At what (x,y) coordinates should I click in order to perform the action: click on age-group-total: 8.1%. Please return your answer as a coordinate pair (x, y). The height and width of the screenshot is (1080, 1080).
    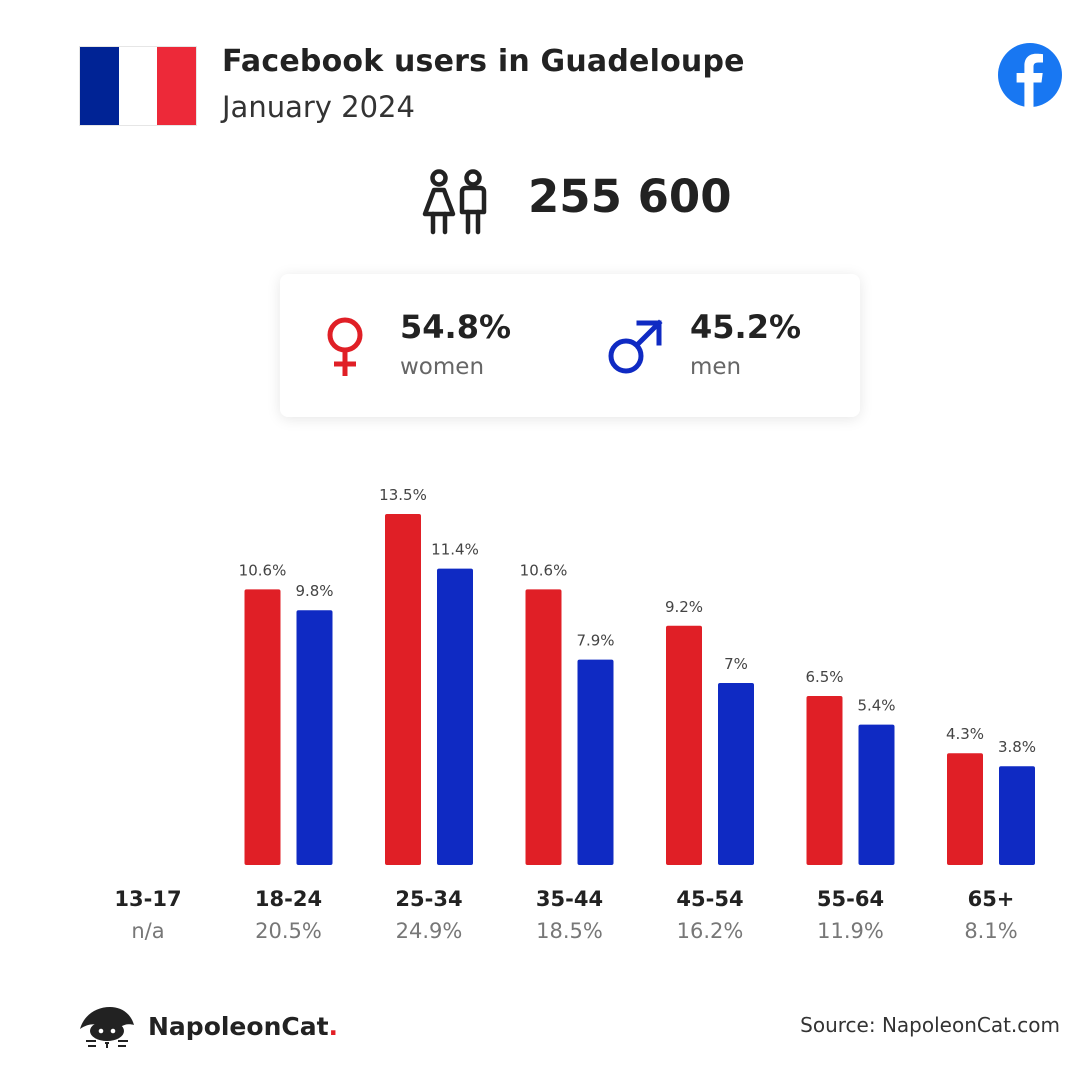
    Looking at the image, I should click on (990, 931).